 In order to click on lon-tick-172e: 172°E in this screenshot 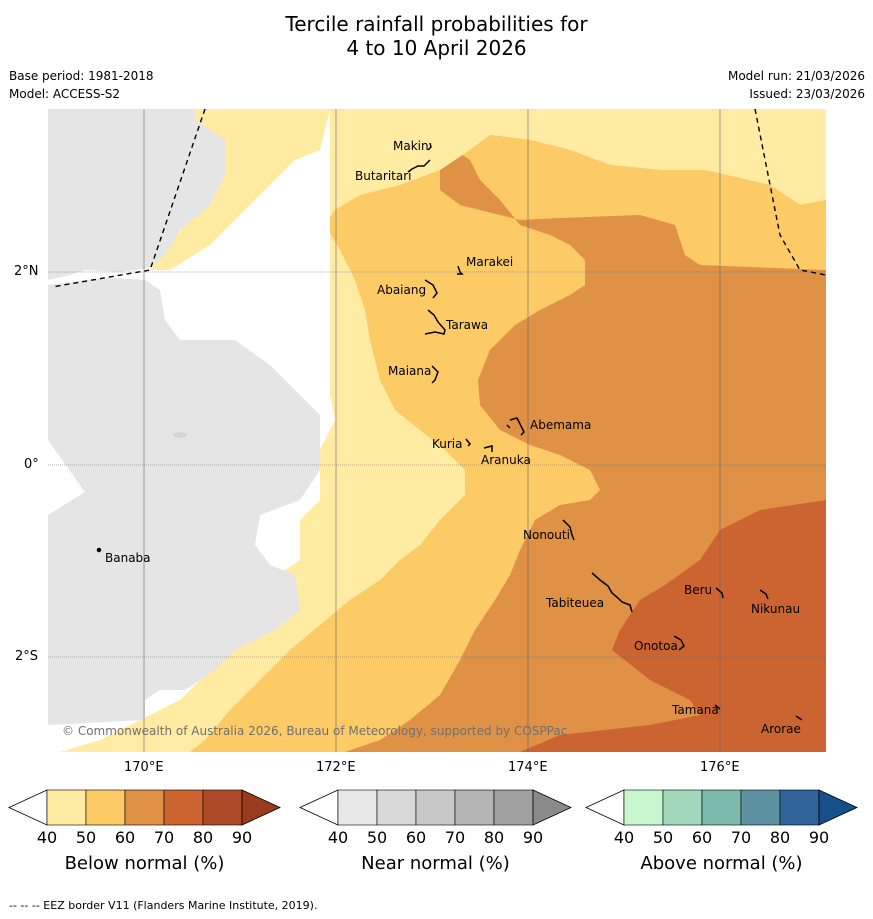, I will do `click(336, 767)`.